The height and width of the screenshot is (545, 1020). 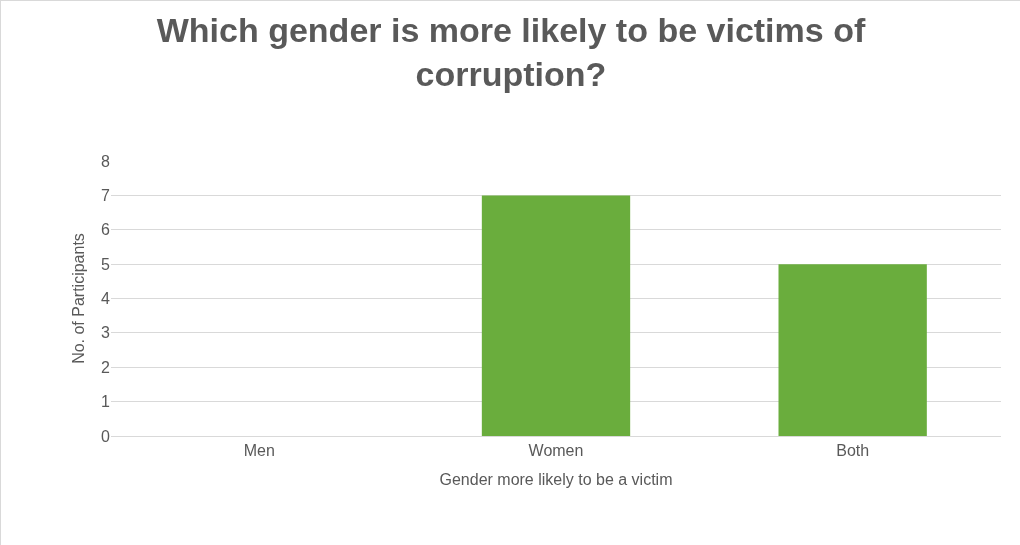 What do you see at coordinates (106, 402) in the screenshot?
I see `y-tick-label: 1` at bounding box center [106, 402].